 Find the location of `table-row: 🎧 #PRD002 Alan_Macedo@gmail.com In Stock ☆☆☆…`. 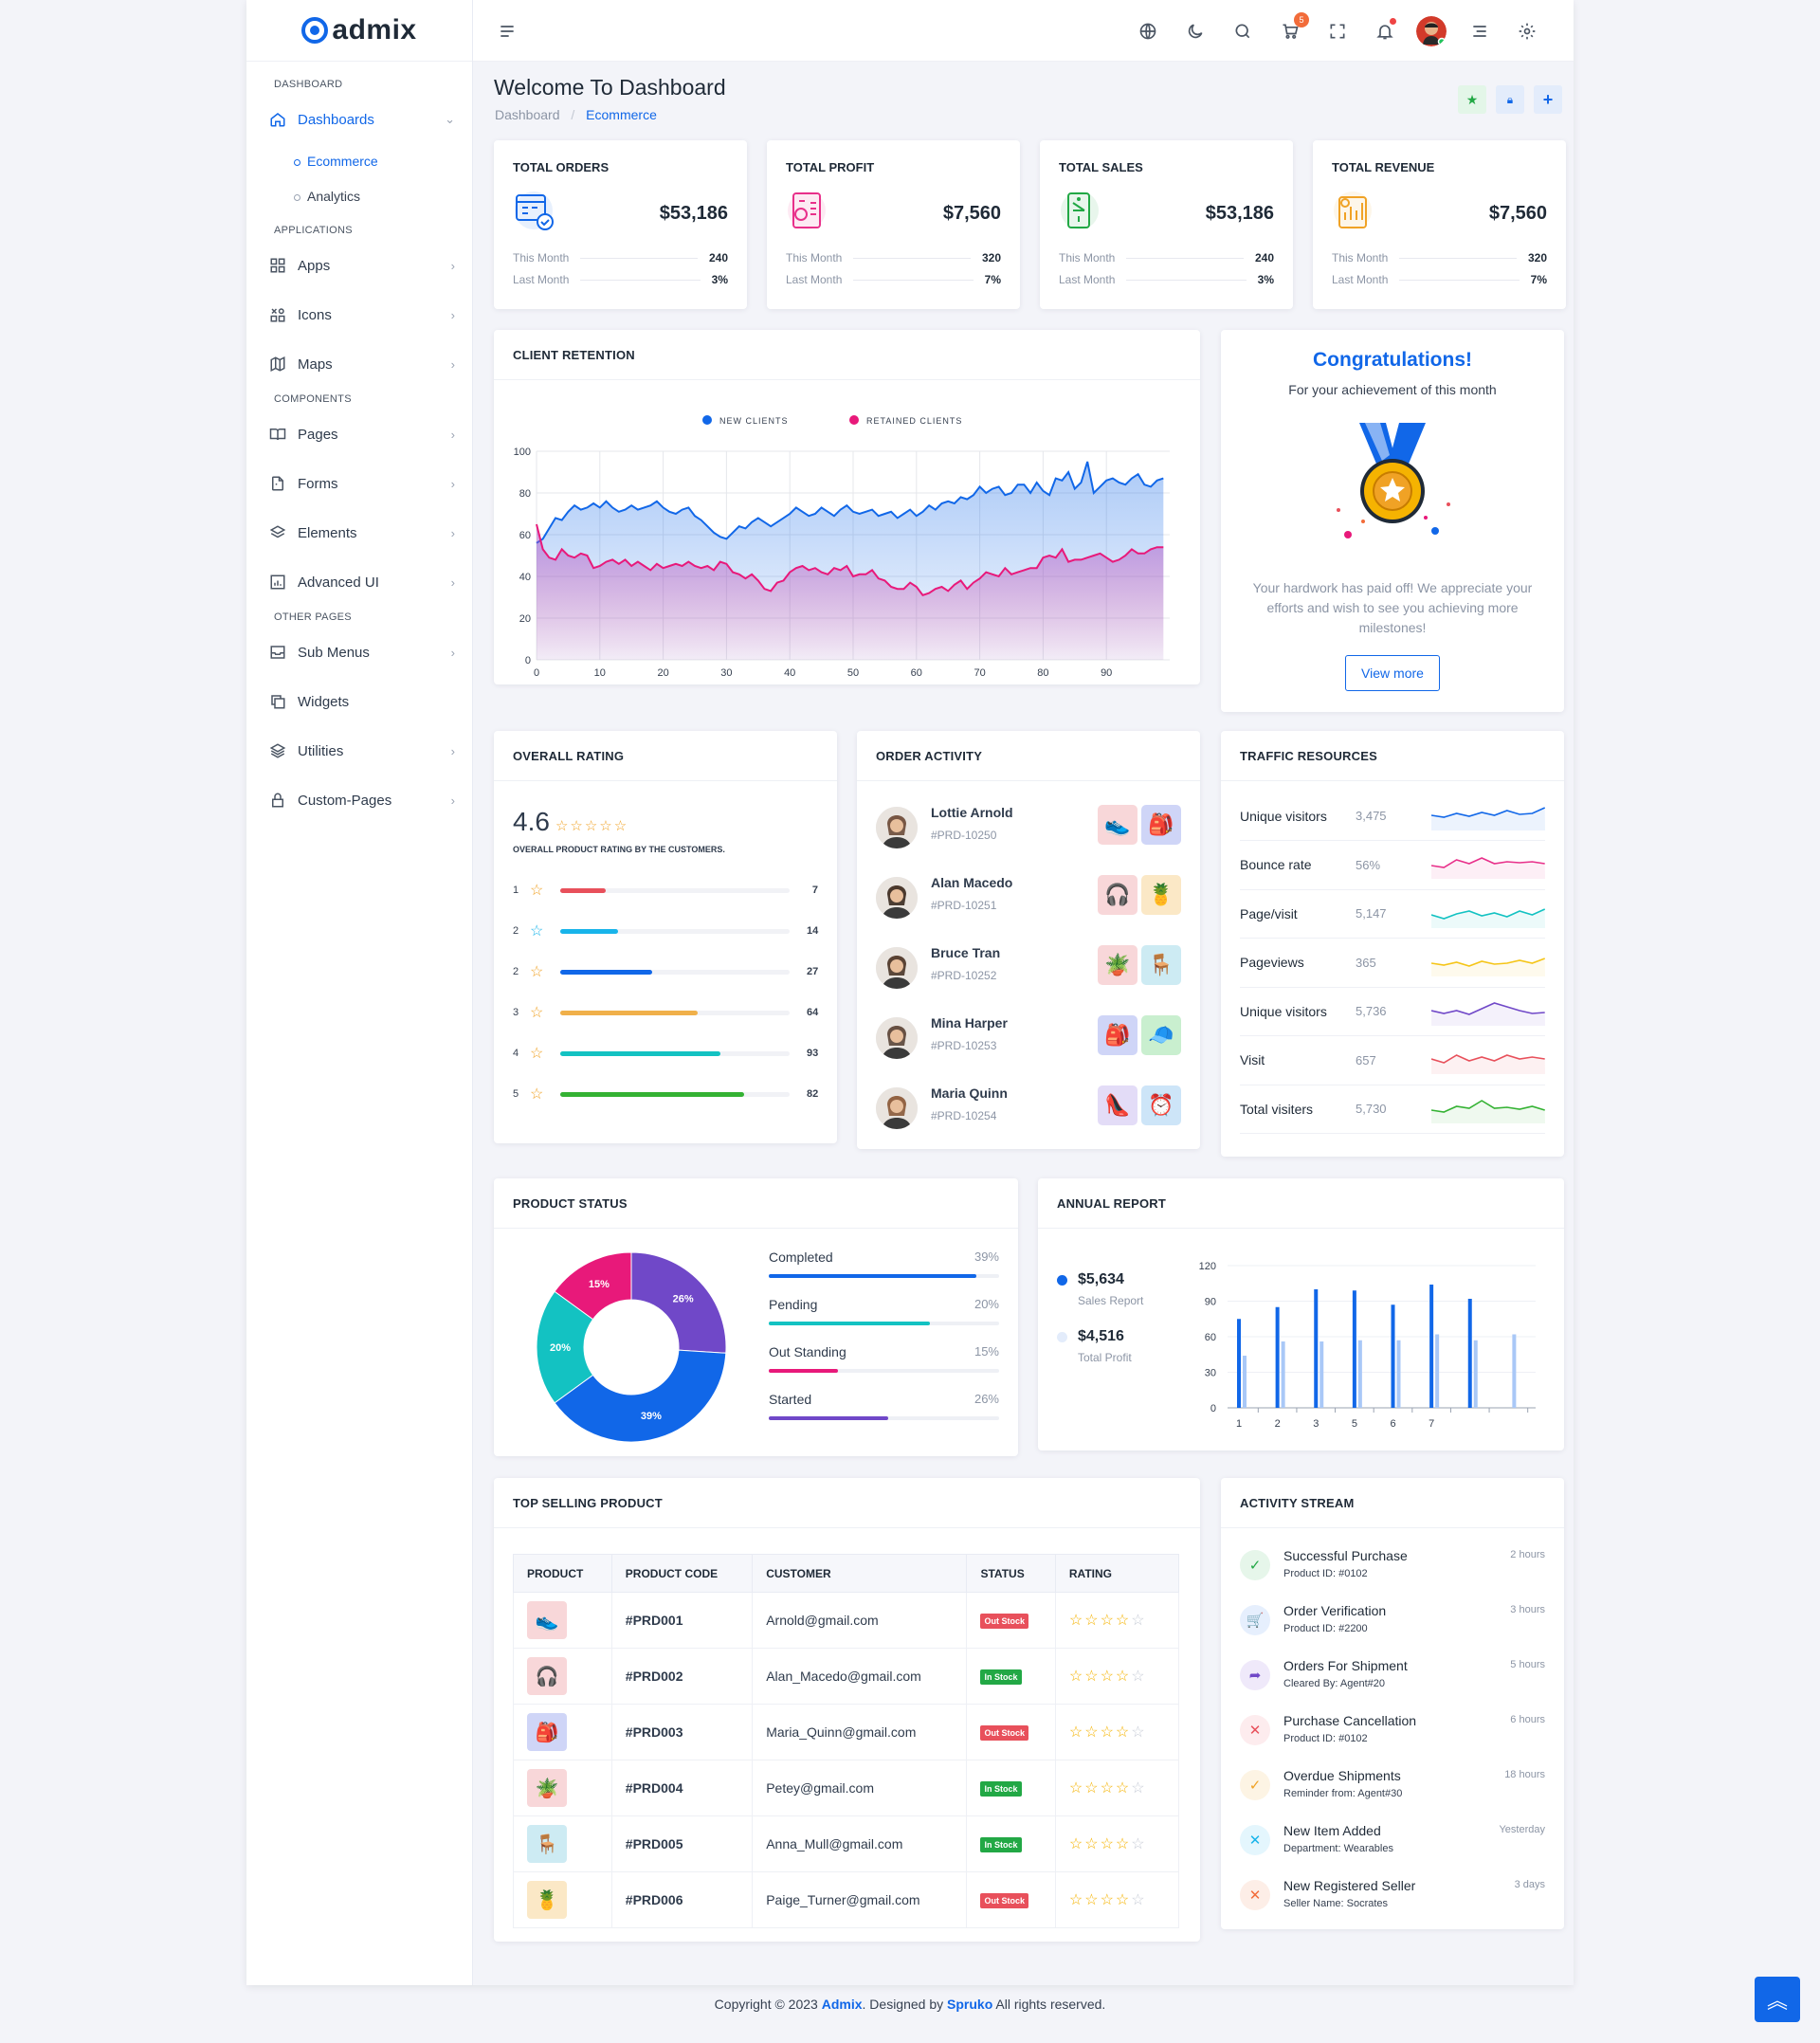

table-row: 🎧 #PRD002 Alan_Macedo@gmail.com In Stock ☆☆☆… is located at coordinates (846, 1676).